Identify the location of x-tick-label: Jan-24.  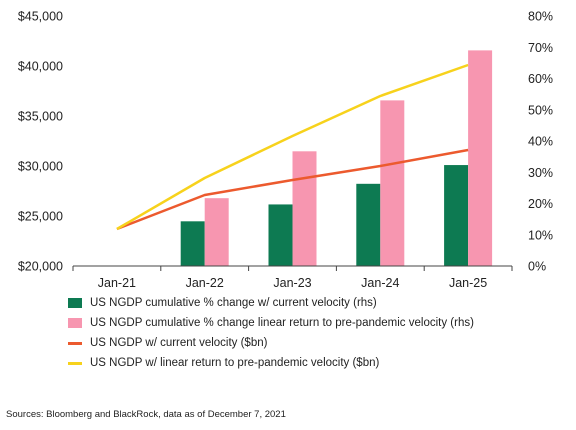
(380, 283).